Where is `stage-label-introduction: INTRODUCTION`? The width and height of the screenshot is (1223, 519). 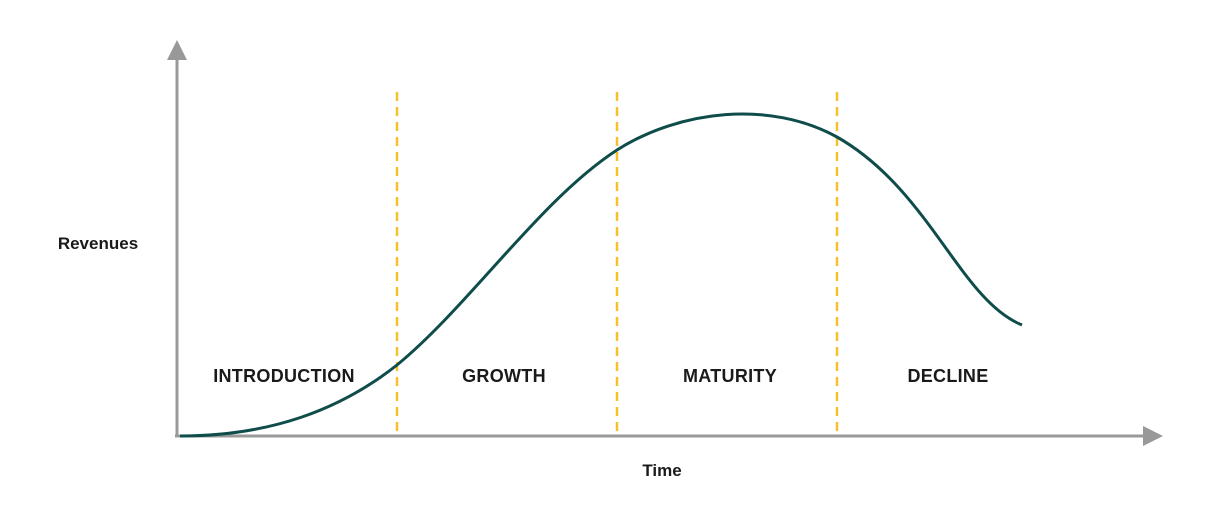 stage-label-introduction: INTRODUCTION is located at coordinates (284, 376).